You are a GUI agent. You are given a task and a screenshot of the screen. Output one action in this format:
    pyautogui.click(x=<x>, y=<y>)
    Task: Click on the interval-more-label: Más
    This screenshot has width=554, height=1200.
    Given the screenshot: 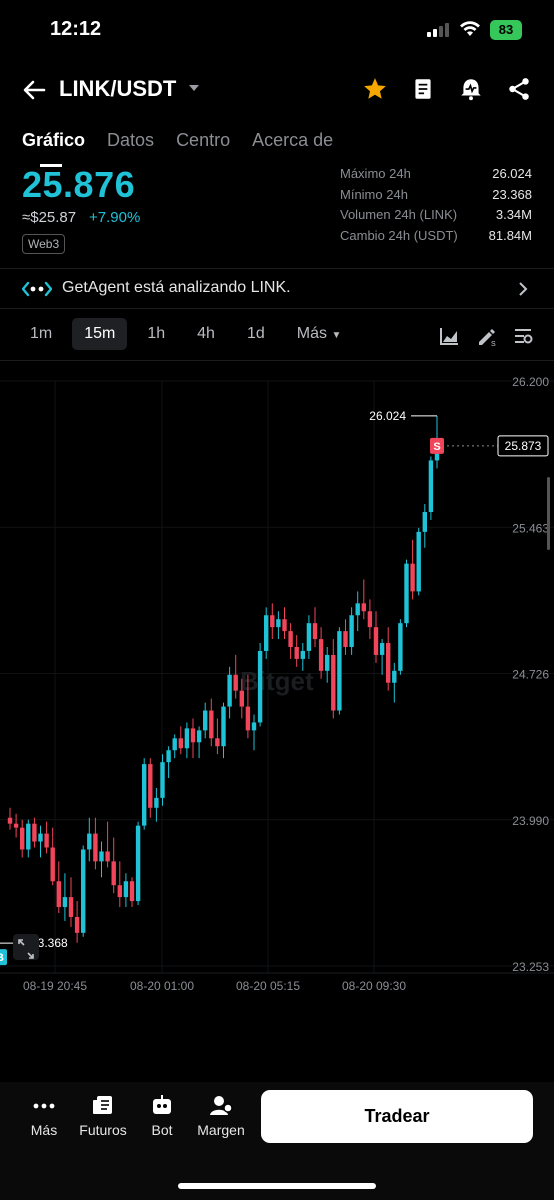 What is the action you would take?
    pyautogui.click(x=311, y=333)
    